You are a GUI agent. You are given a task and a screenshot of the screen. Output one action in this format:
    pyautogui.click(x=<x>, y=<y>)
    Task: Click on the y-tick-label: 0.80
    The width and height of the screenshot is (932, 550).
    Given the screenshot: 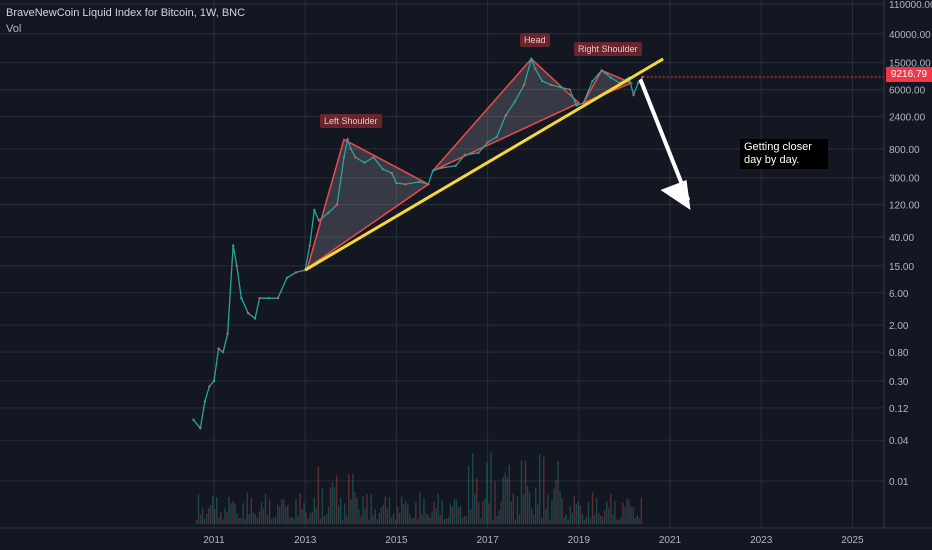 What is the action you would take?
    pyautogui.click(x=899, y=353)
    